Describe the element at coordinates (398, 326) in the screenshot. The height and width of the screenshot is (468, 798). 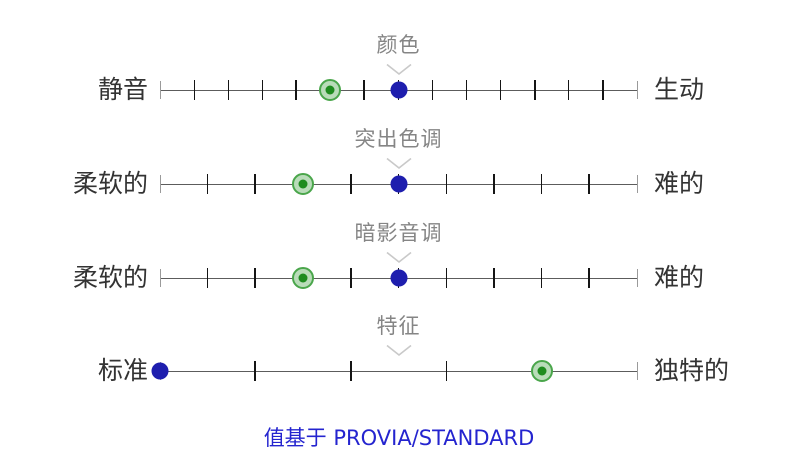
I see `setting-title: 特征` at that location.